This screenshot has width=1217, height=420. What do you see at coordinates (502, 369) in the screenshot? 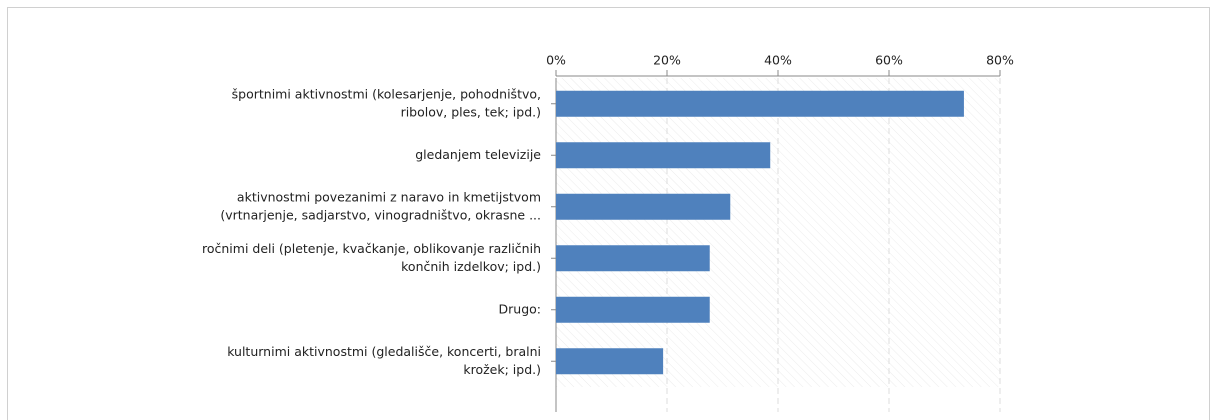
I see `y-tick-label: krožek; ipd.)` at bounding box center [502, 369].